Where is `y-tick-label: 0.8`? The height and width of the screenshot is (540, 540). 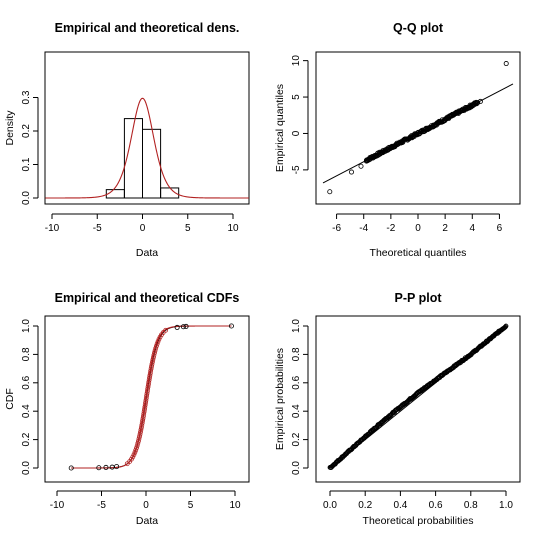 y-tick-label: 0.8 is located at coordinates (26, 354).